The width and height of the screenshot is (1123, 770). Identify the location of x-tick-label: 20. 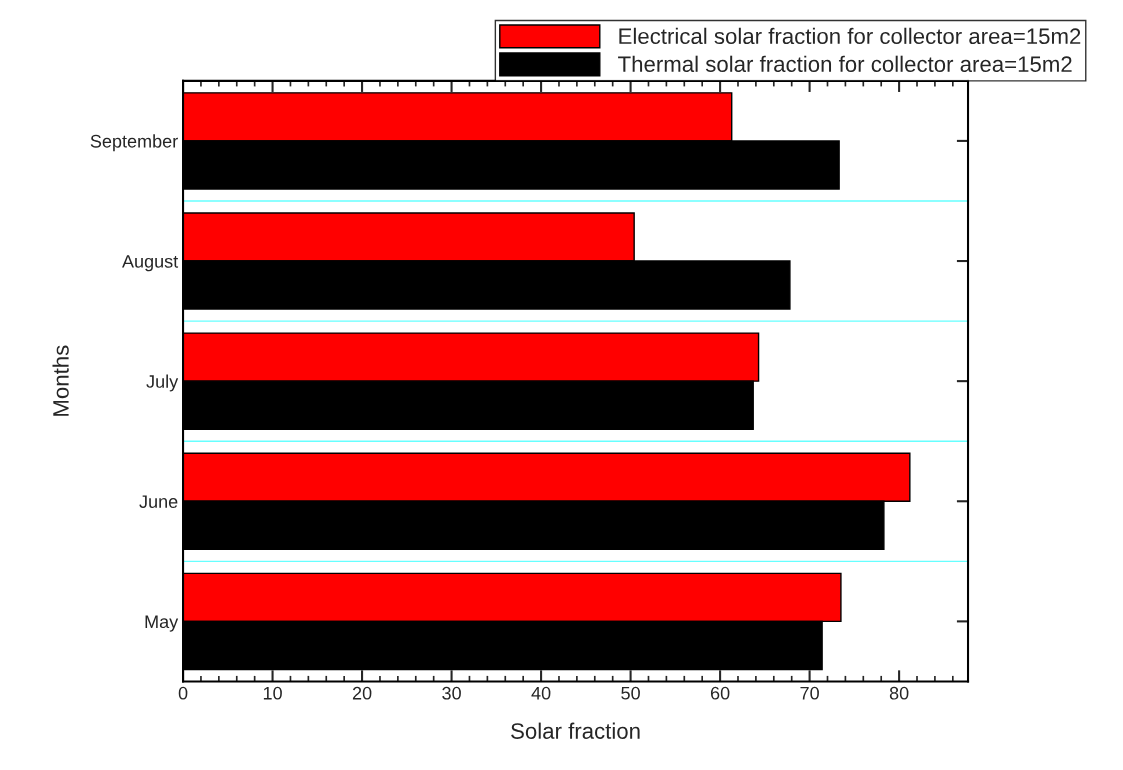
(362, 693).